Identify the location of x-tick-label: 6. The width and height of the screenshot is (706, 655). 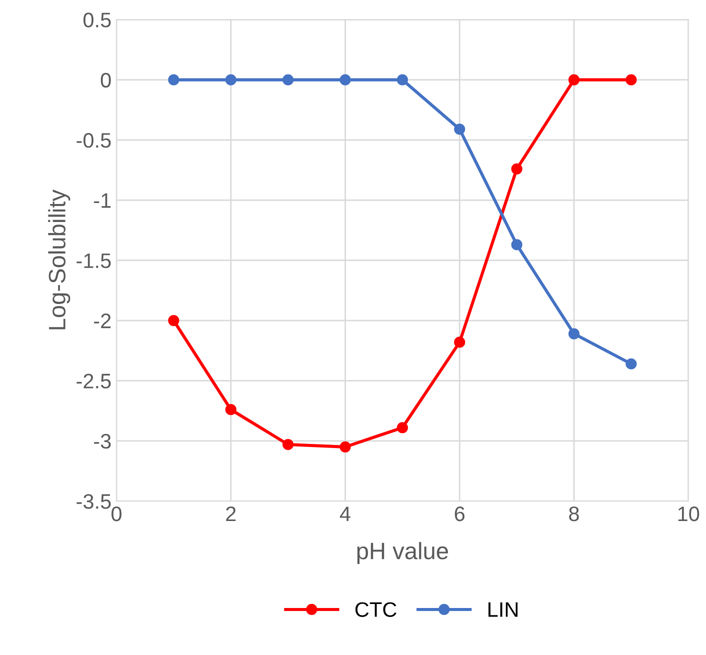
(459, 514).